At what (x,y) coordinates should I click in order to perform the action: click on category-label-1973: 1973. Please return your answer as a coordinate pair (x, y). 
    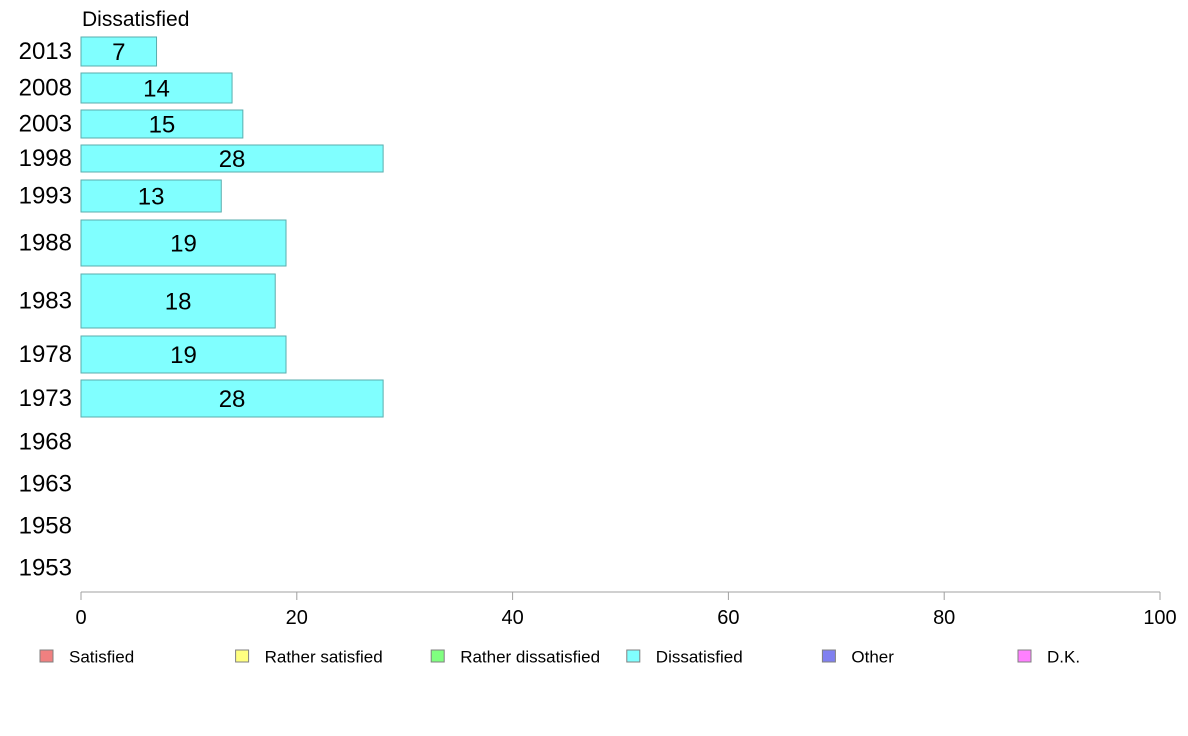
    Looking at the image, I should click on (45, 398).